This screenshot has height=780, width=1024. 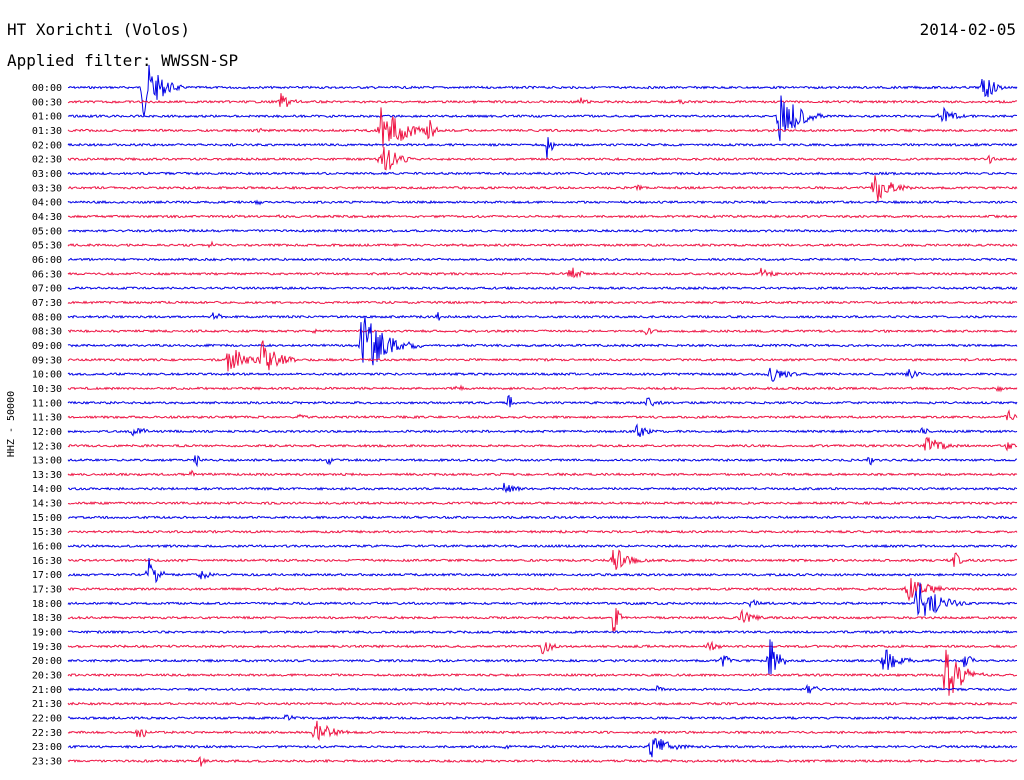 What do you see at coordinates (47, 661) in the screenshot?
I see `hour-label: 20:00` at bounding box center [47, 661].